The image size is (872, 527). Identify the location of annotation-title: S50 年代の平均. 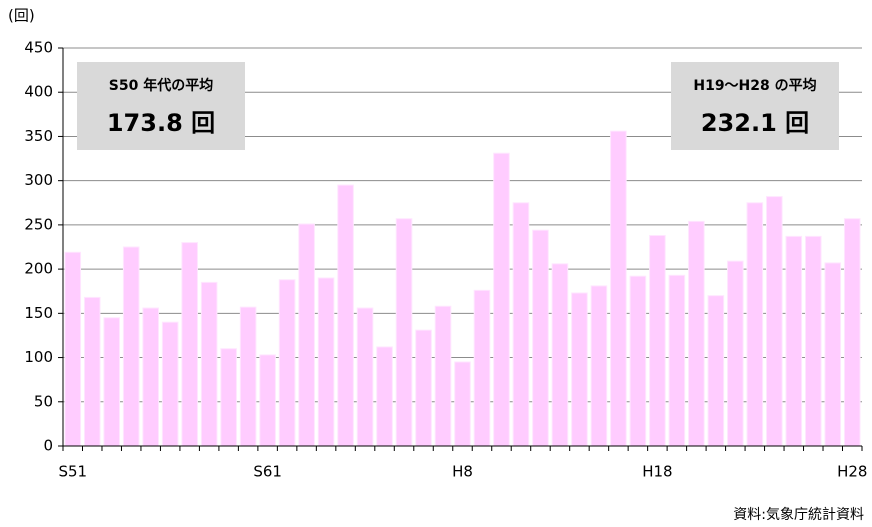
(161, 85).